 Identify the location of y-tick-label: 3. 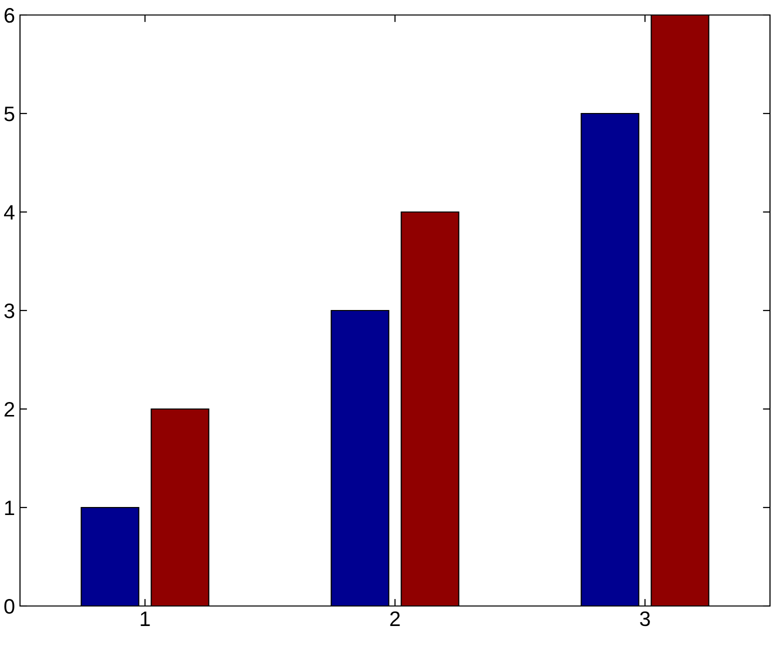
(9, 311).